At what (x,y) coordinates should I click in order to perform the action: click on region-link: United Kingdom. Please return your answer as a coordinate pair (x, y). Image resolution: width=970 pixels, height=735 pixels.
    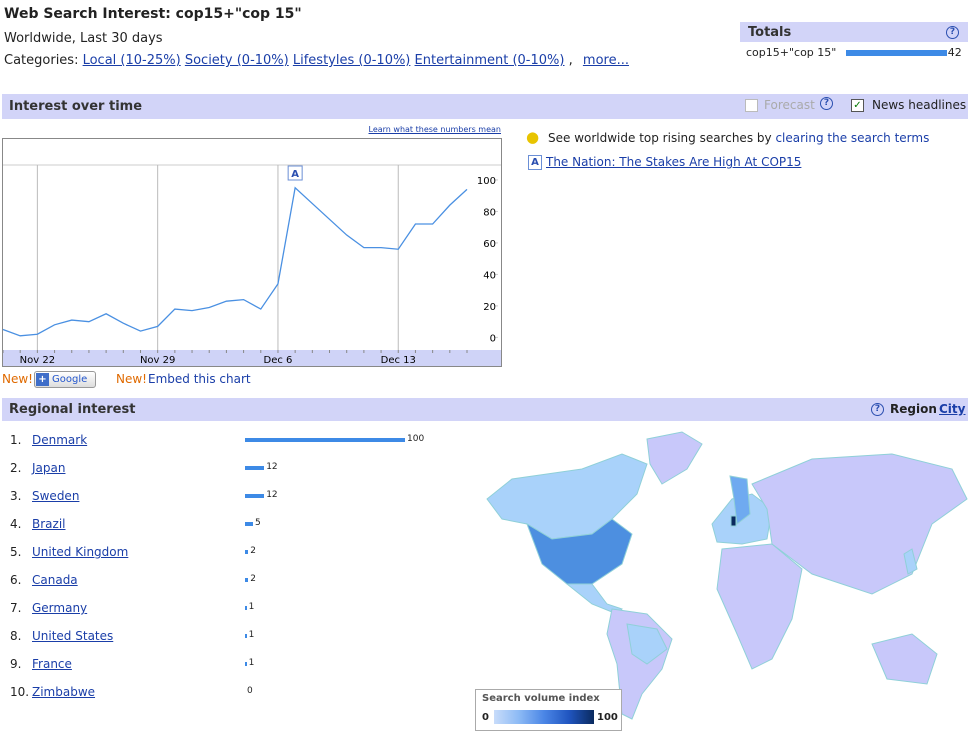
    Looking at the image, I should click on (80, 552).